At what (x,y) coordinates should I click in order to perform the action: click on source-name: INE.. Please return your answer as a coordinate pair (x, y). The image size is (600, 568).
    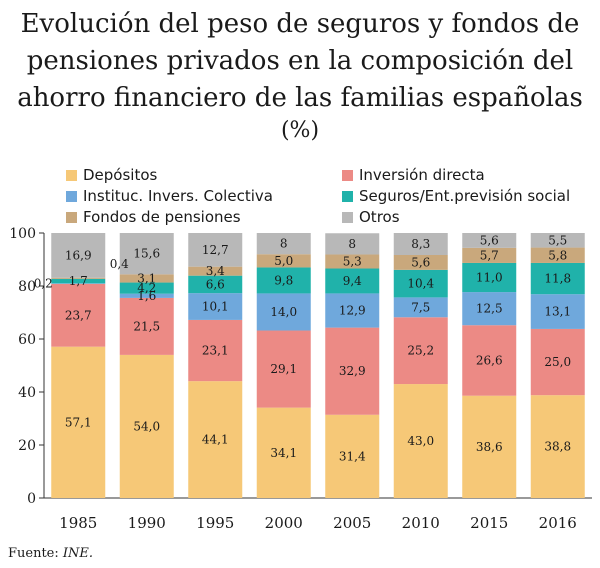
    Looking at the image, I should click on (78, 553).